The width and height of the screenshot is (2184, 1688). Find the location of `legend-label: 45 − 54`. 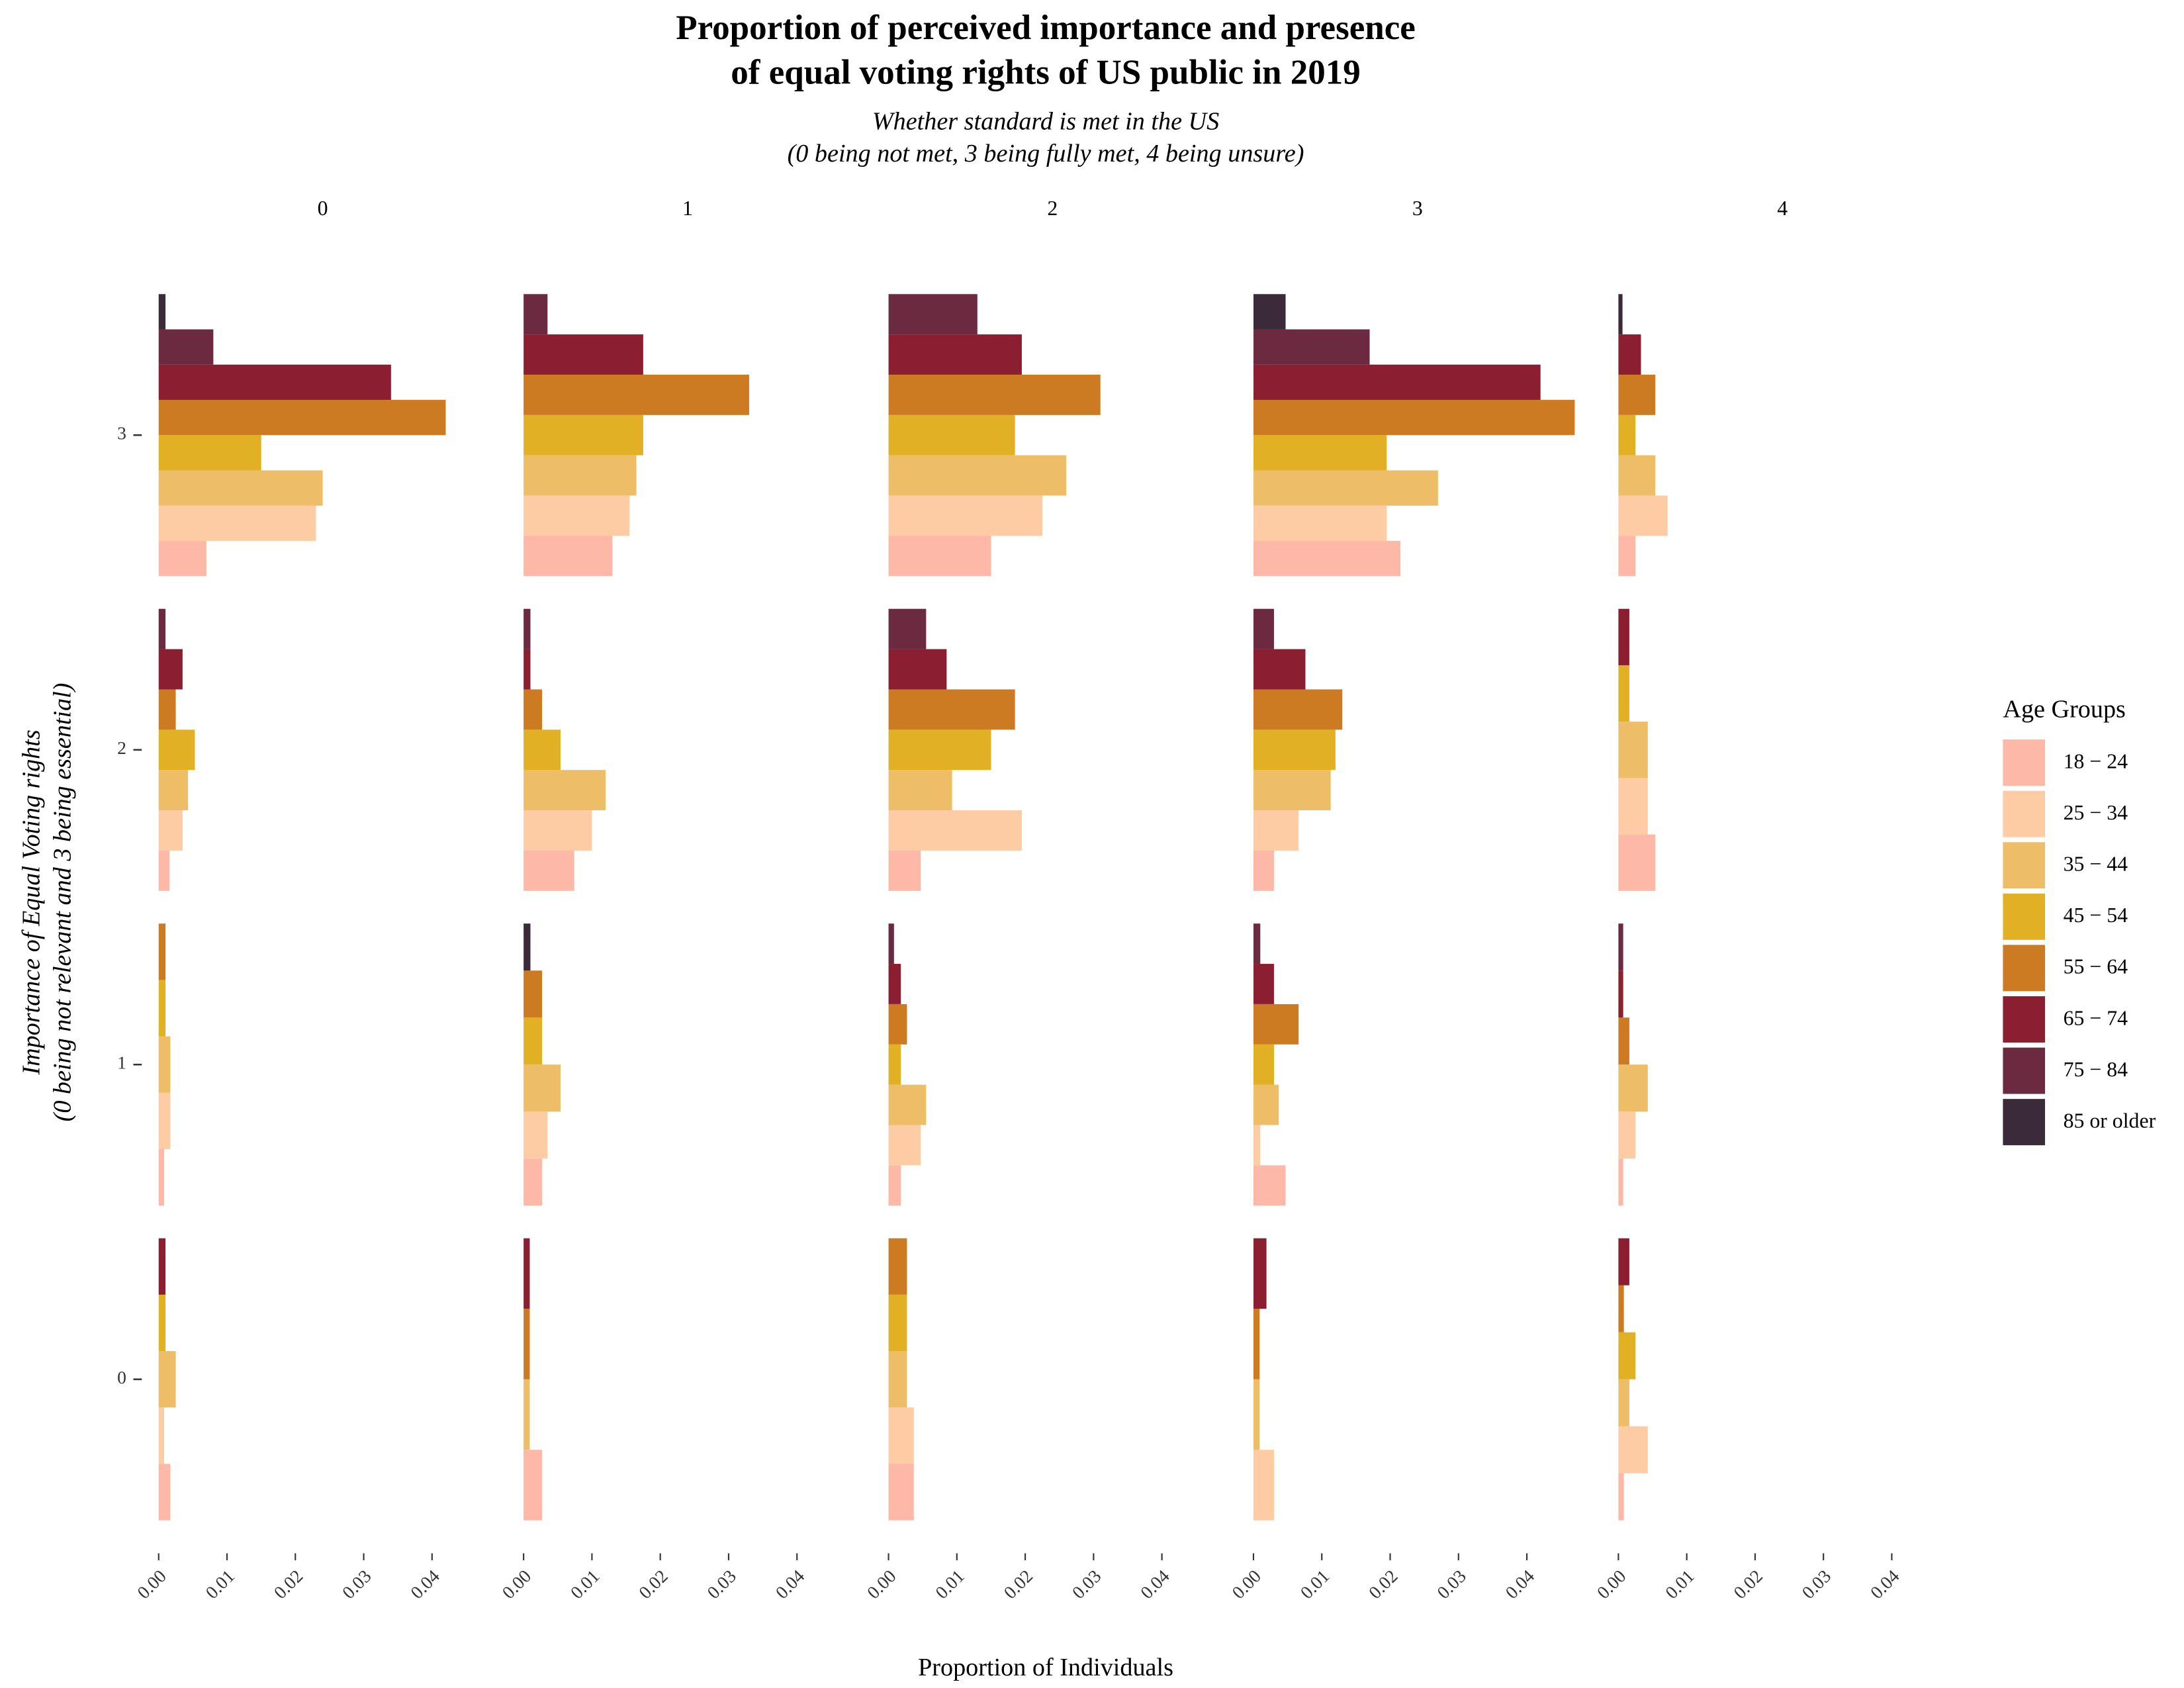

legend-label: 45 − 54 is located at coordinates (2096, 915).